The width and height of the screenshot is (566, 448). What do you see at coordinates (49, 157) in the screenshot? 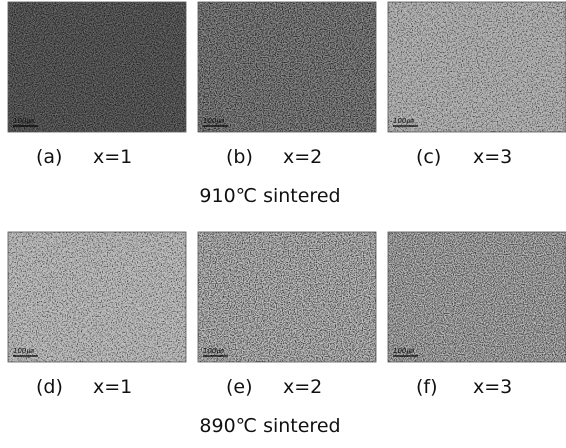
I see `panel-label: (a)` at bounding box center [49, 157].